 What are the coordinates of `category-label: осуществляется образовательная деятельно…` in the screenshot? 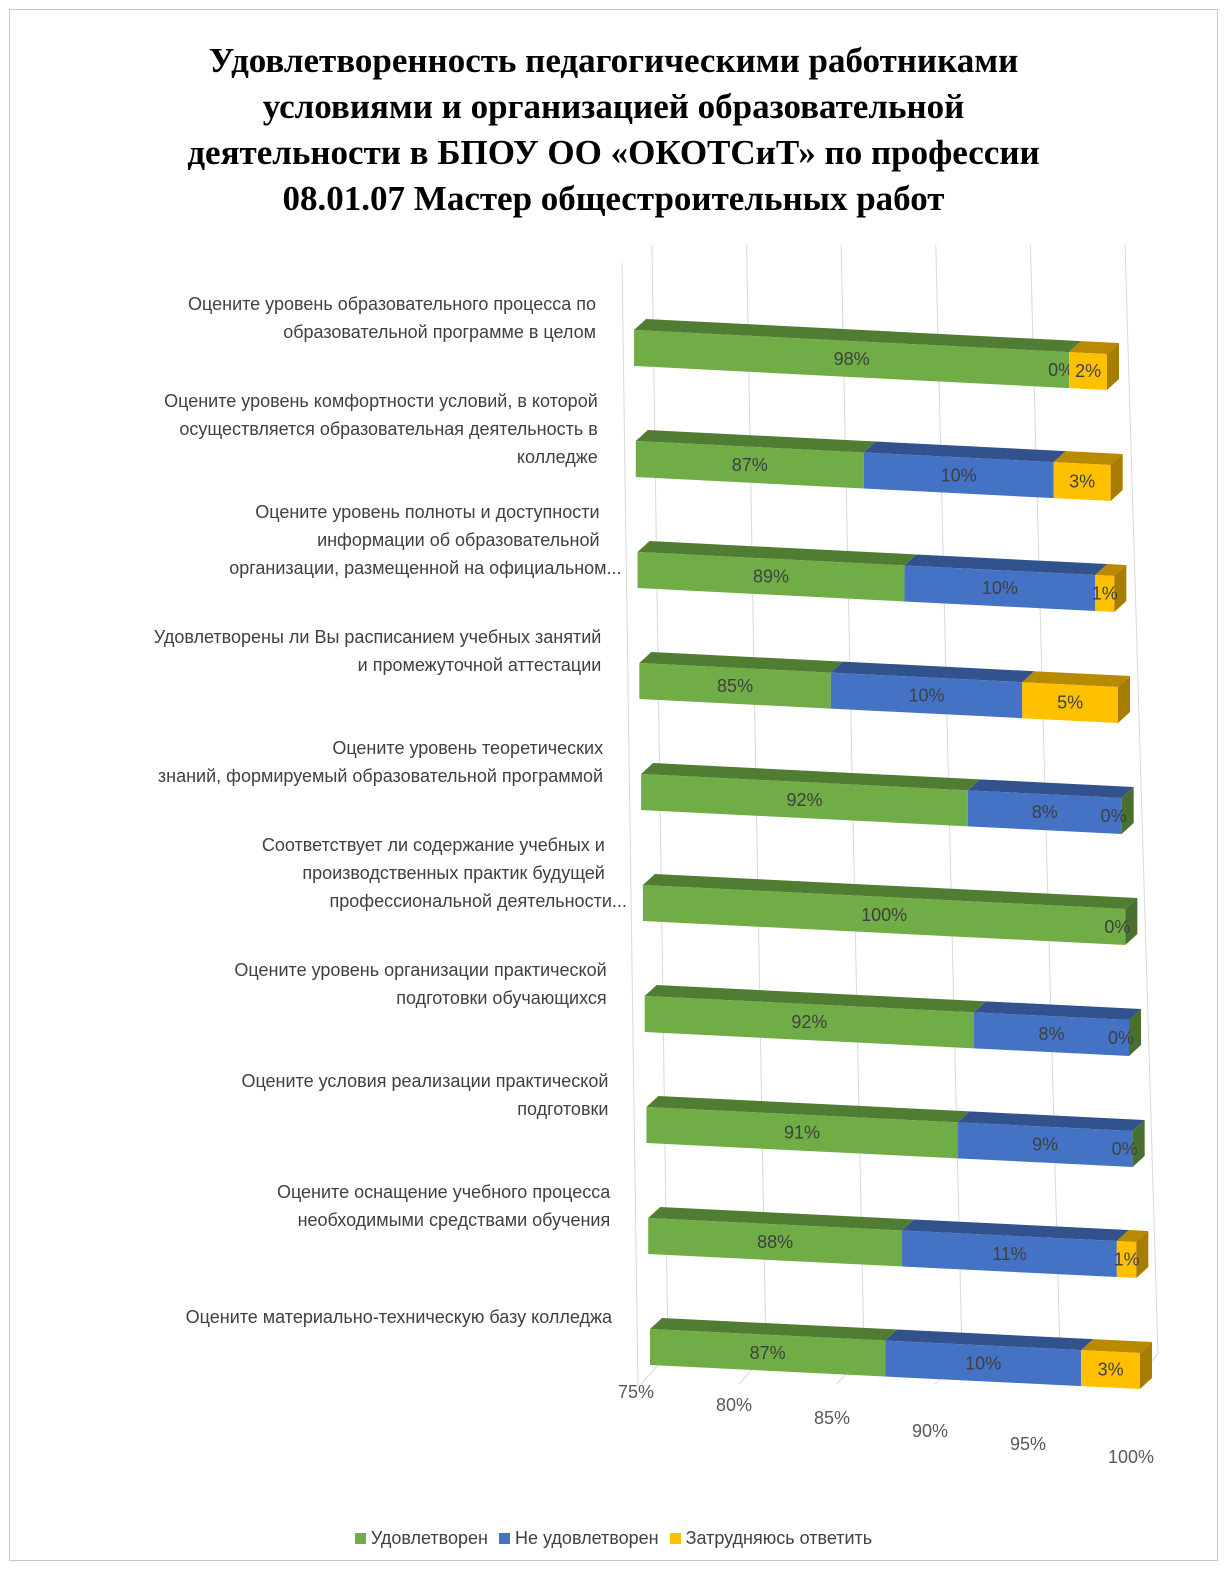 It's located at (388, 429).